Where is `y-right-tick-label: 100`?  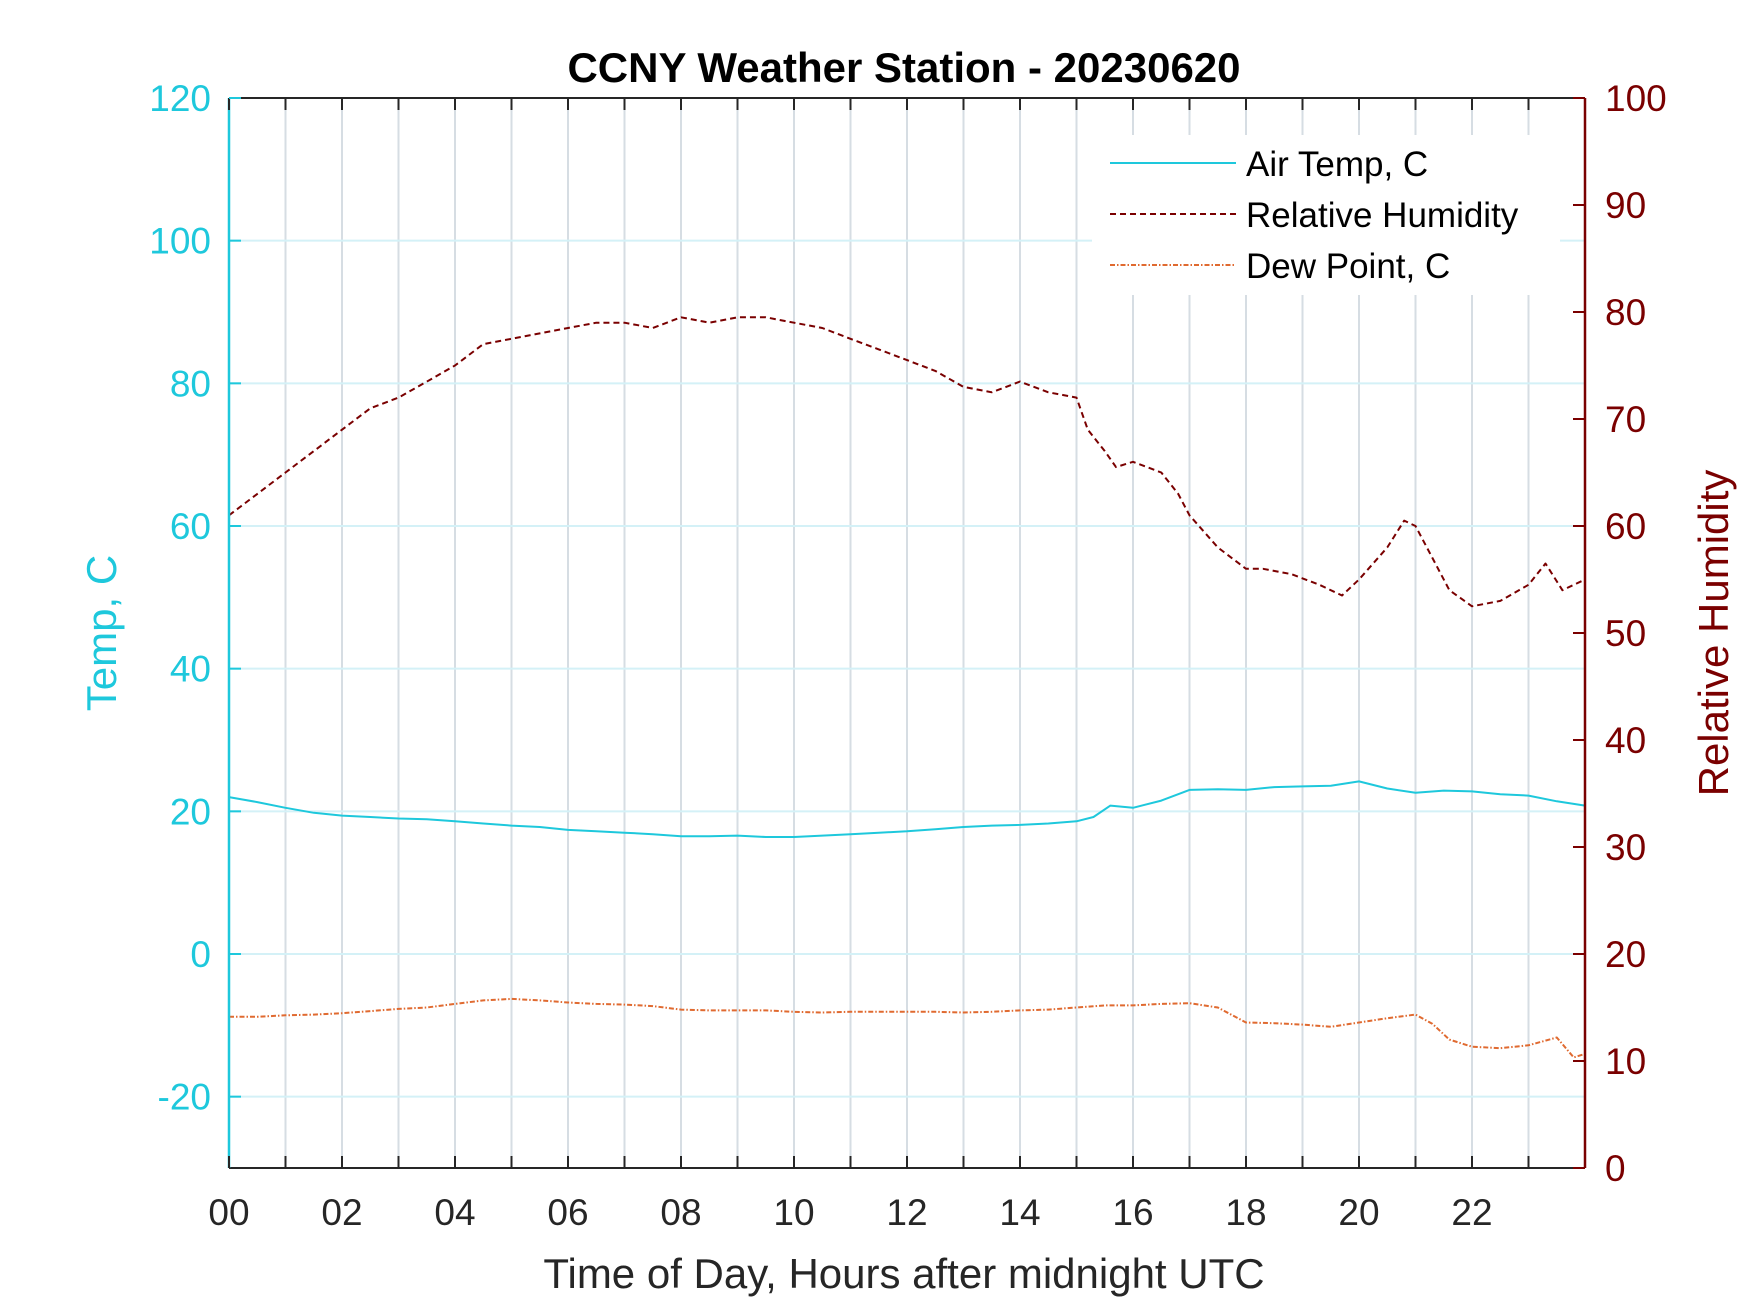 y-right-tick-label: 100 is located at coordinates (1636, 98).